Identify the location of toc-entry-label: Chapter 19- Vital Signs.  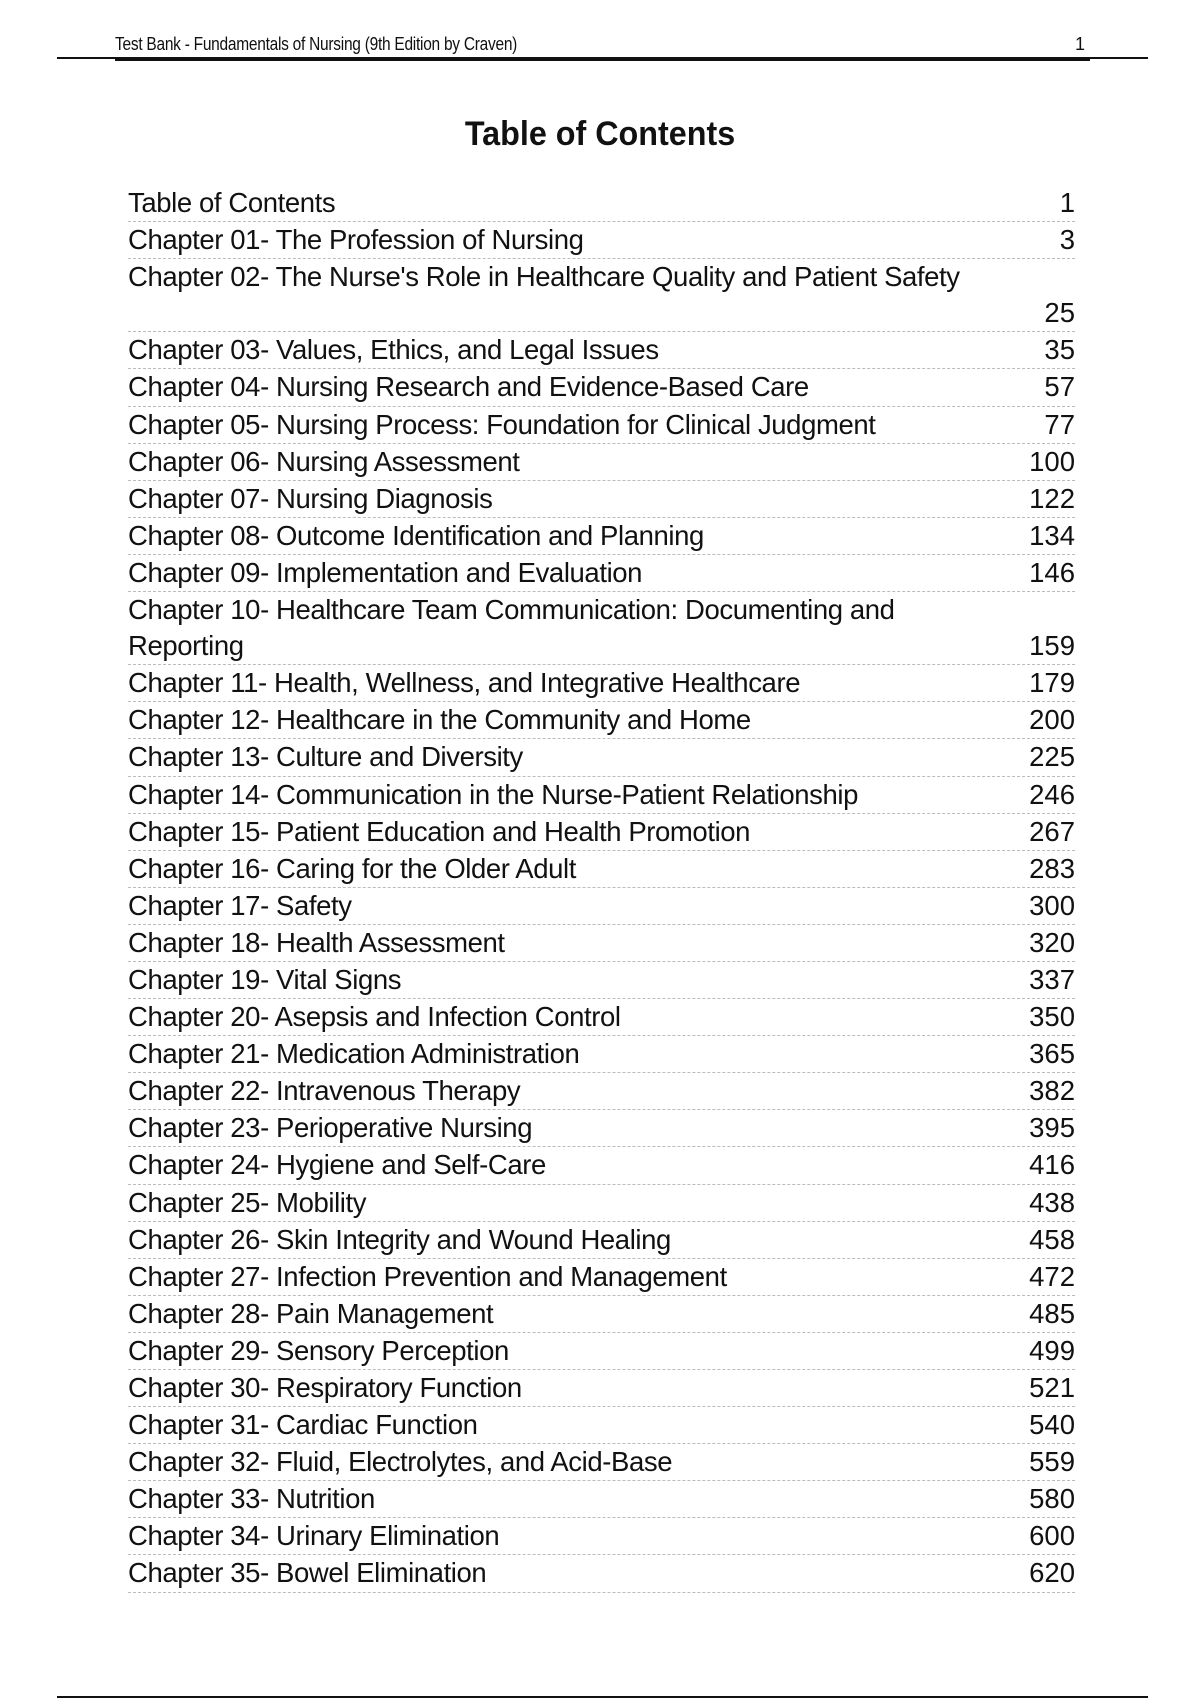
(265, 979).